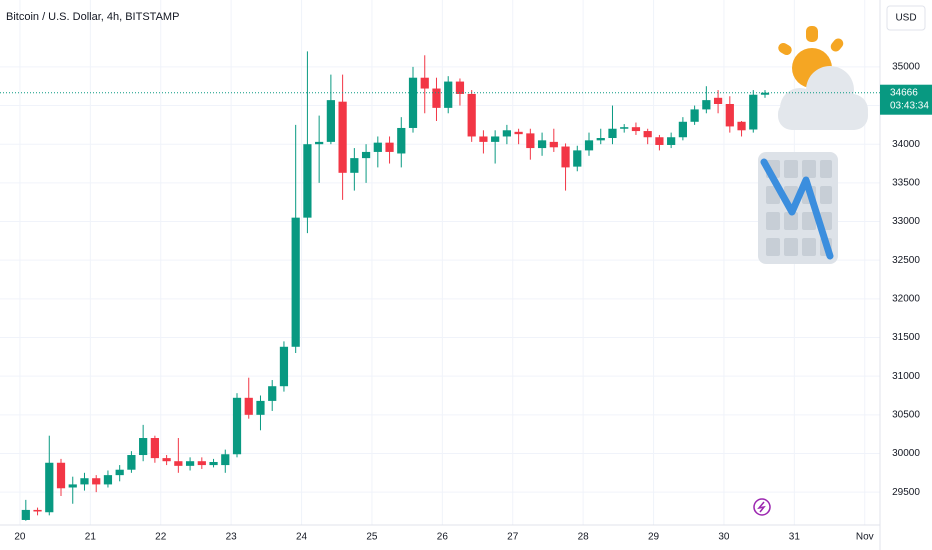 The width and height of the screenshot is (932, 550). What do you see at coordinates (232, 537) in the screenshot?
I see `x-tick-label: 23` at bounding box center [232, 537].